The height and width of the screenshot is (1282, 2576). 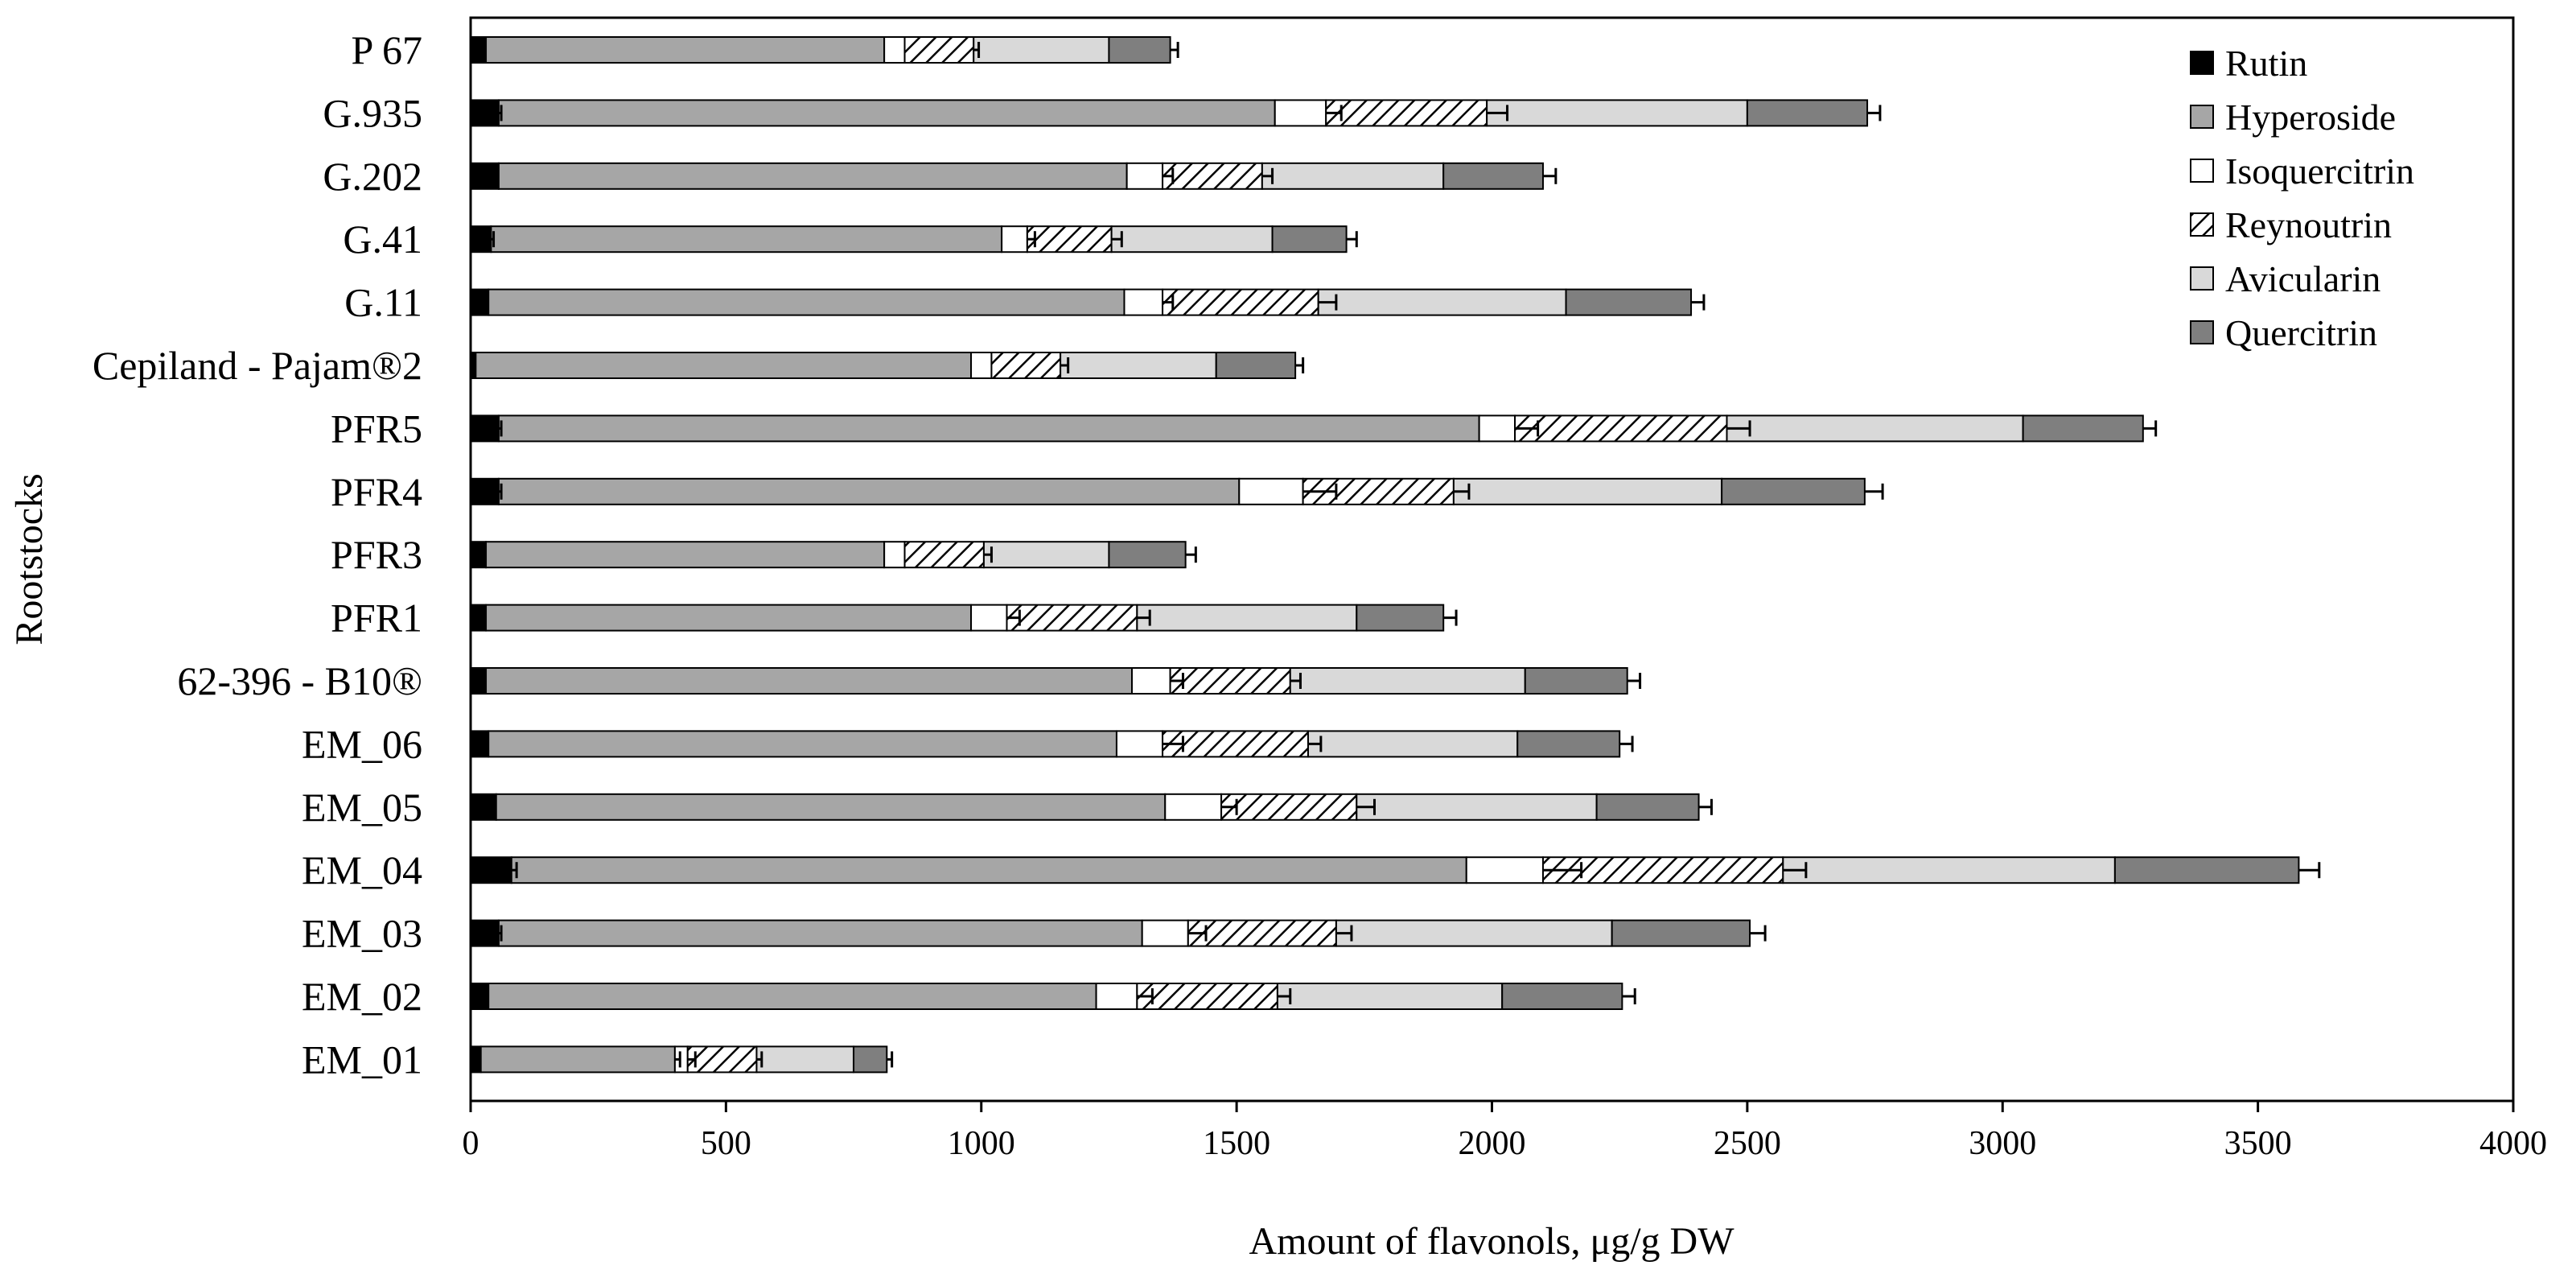 I want to click on category-label: Cepiland - Pajam®2, so click(x=257, y=365).